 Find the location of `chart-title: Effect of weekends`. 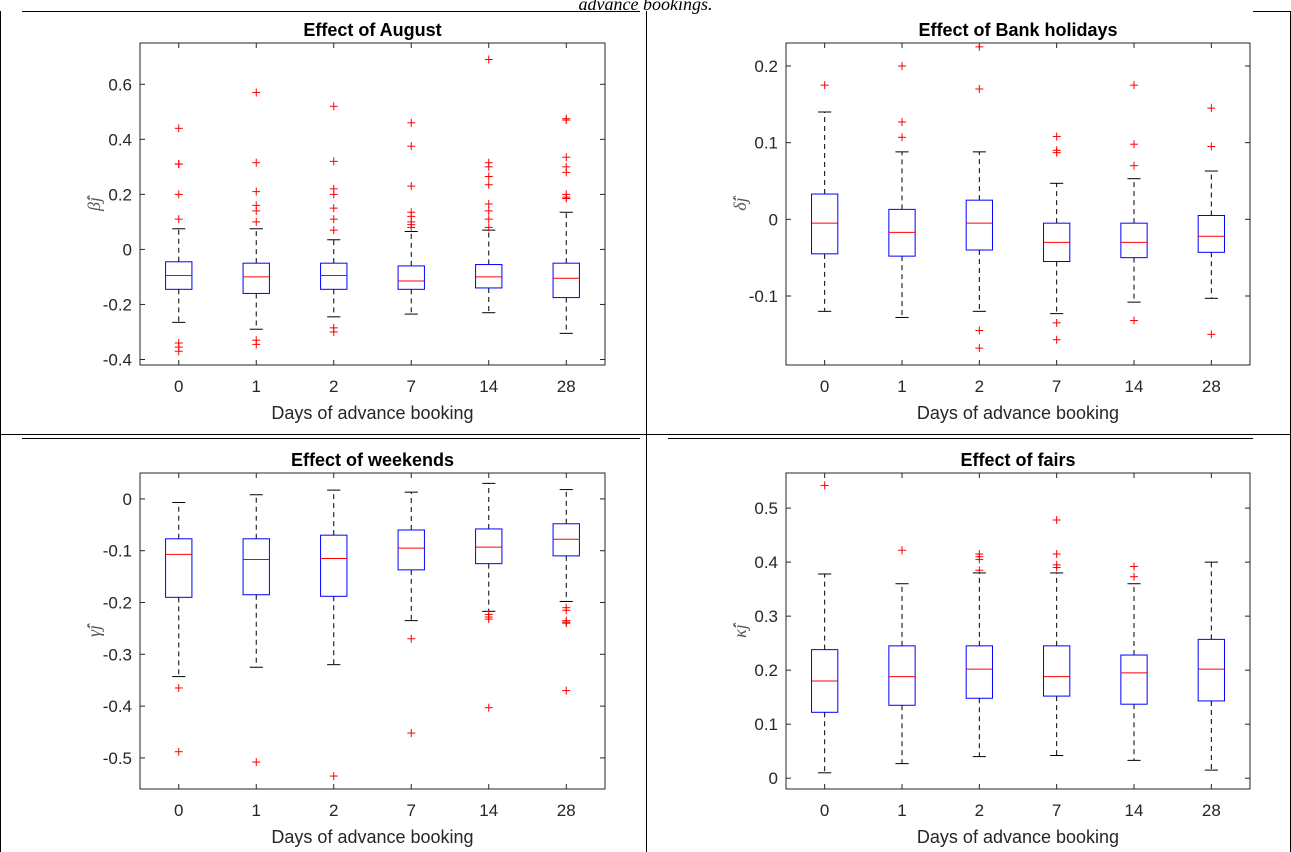

chart-title: Effect of weekends is located at coordinates (372, 460).